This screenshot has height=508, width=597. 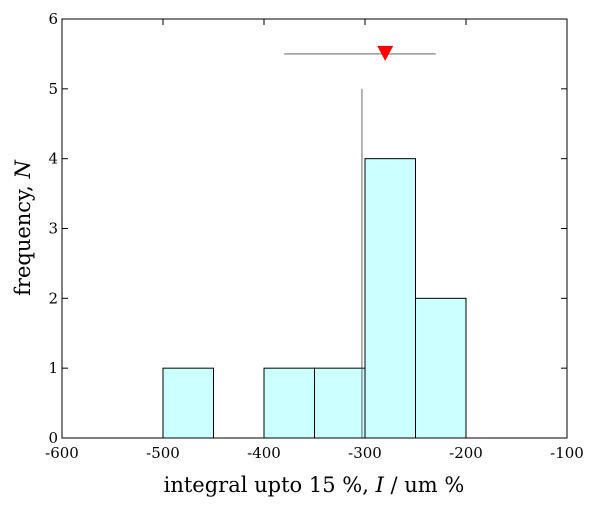 I want to click on y-tick-label-0: 0, so click(x=53, y=438).